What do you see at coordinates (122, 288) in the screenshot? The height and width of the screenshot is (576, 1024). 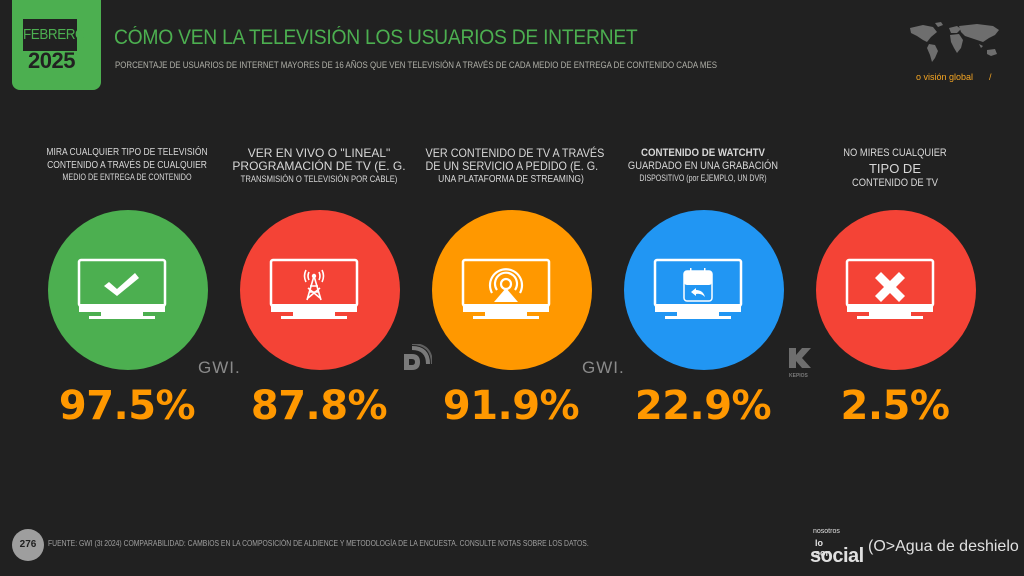 I see `tv-checkmark-icon` at bounding box center [122, 288].